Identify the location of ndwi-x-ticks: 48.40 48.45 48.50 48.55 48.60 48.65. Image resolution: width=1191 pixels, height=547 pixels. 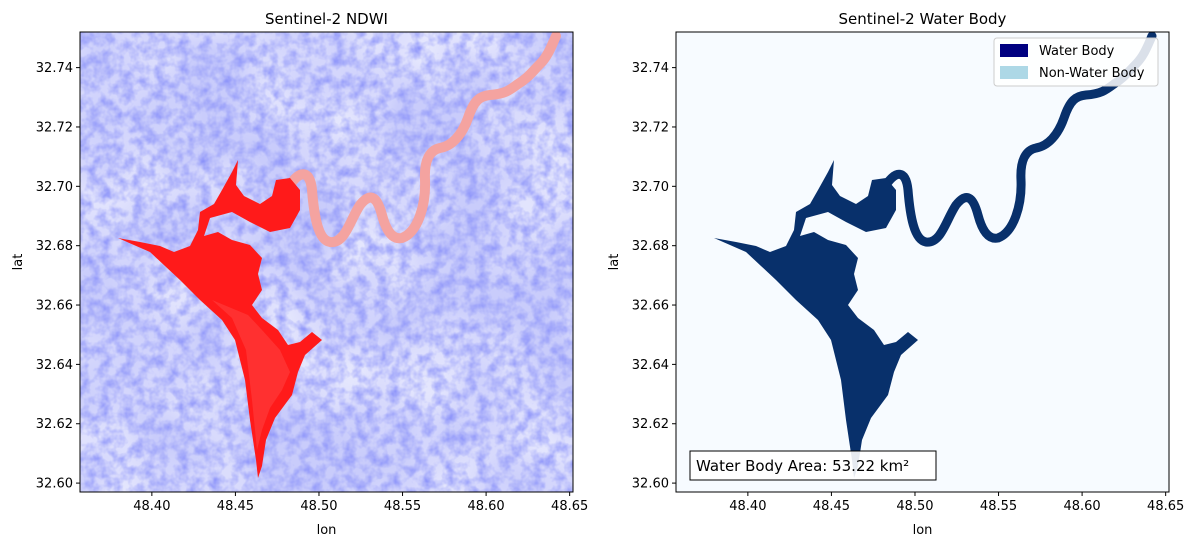
(360, 503).